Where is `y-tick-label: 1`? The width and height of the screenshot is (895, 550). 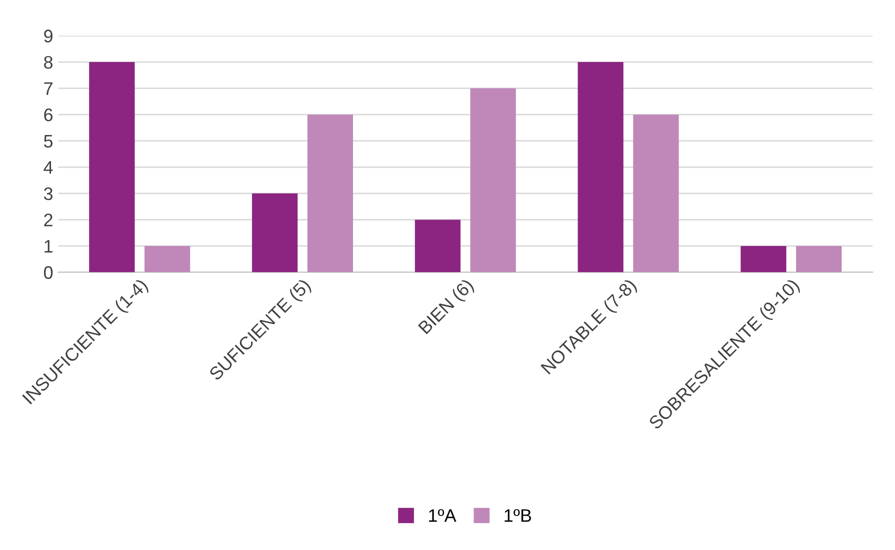 y-tick-label: 1 is located at coordinates (48, 246).